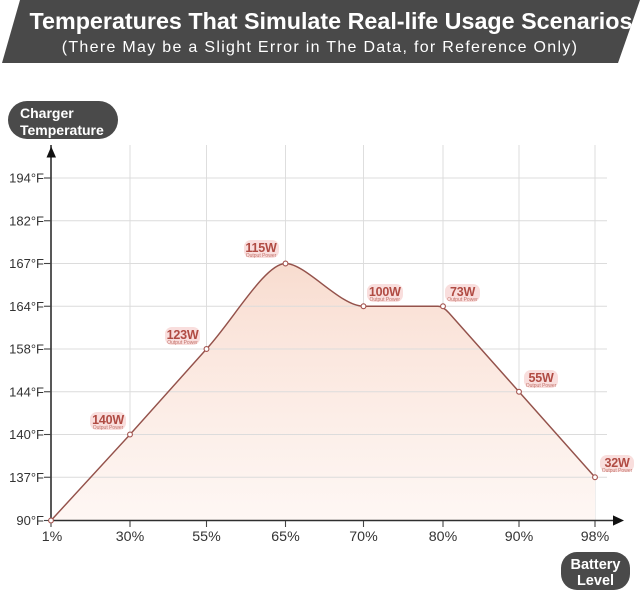 This screenshot has width=640, height=592. I want to click on svg-text: 182°F, so click(26, 220).